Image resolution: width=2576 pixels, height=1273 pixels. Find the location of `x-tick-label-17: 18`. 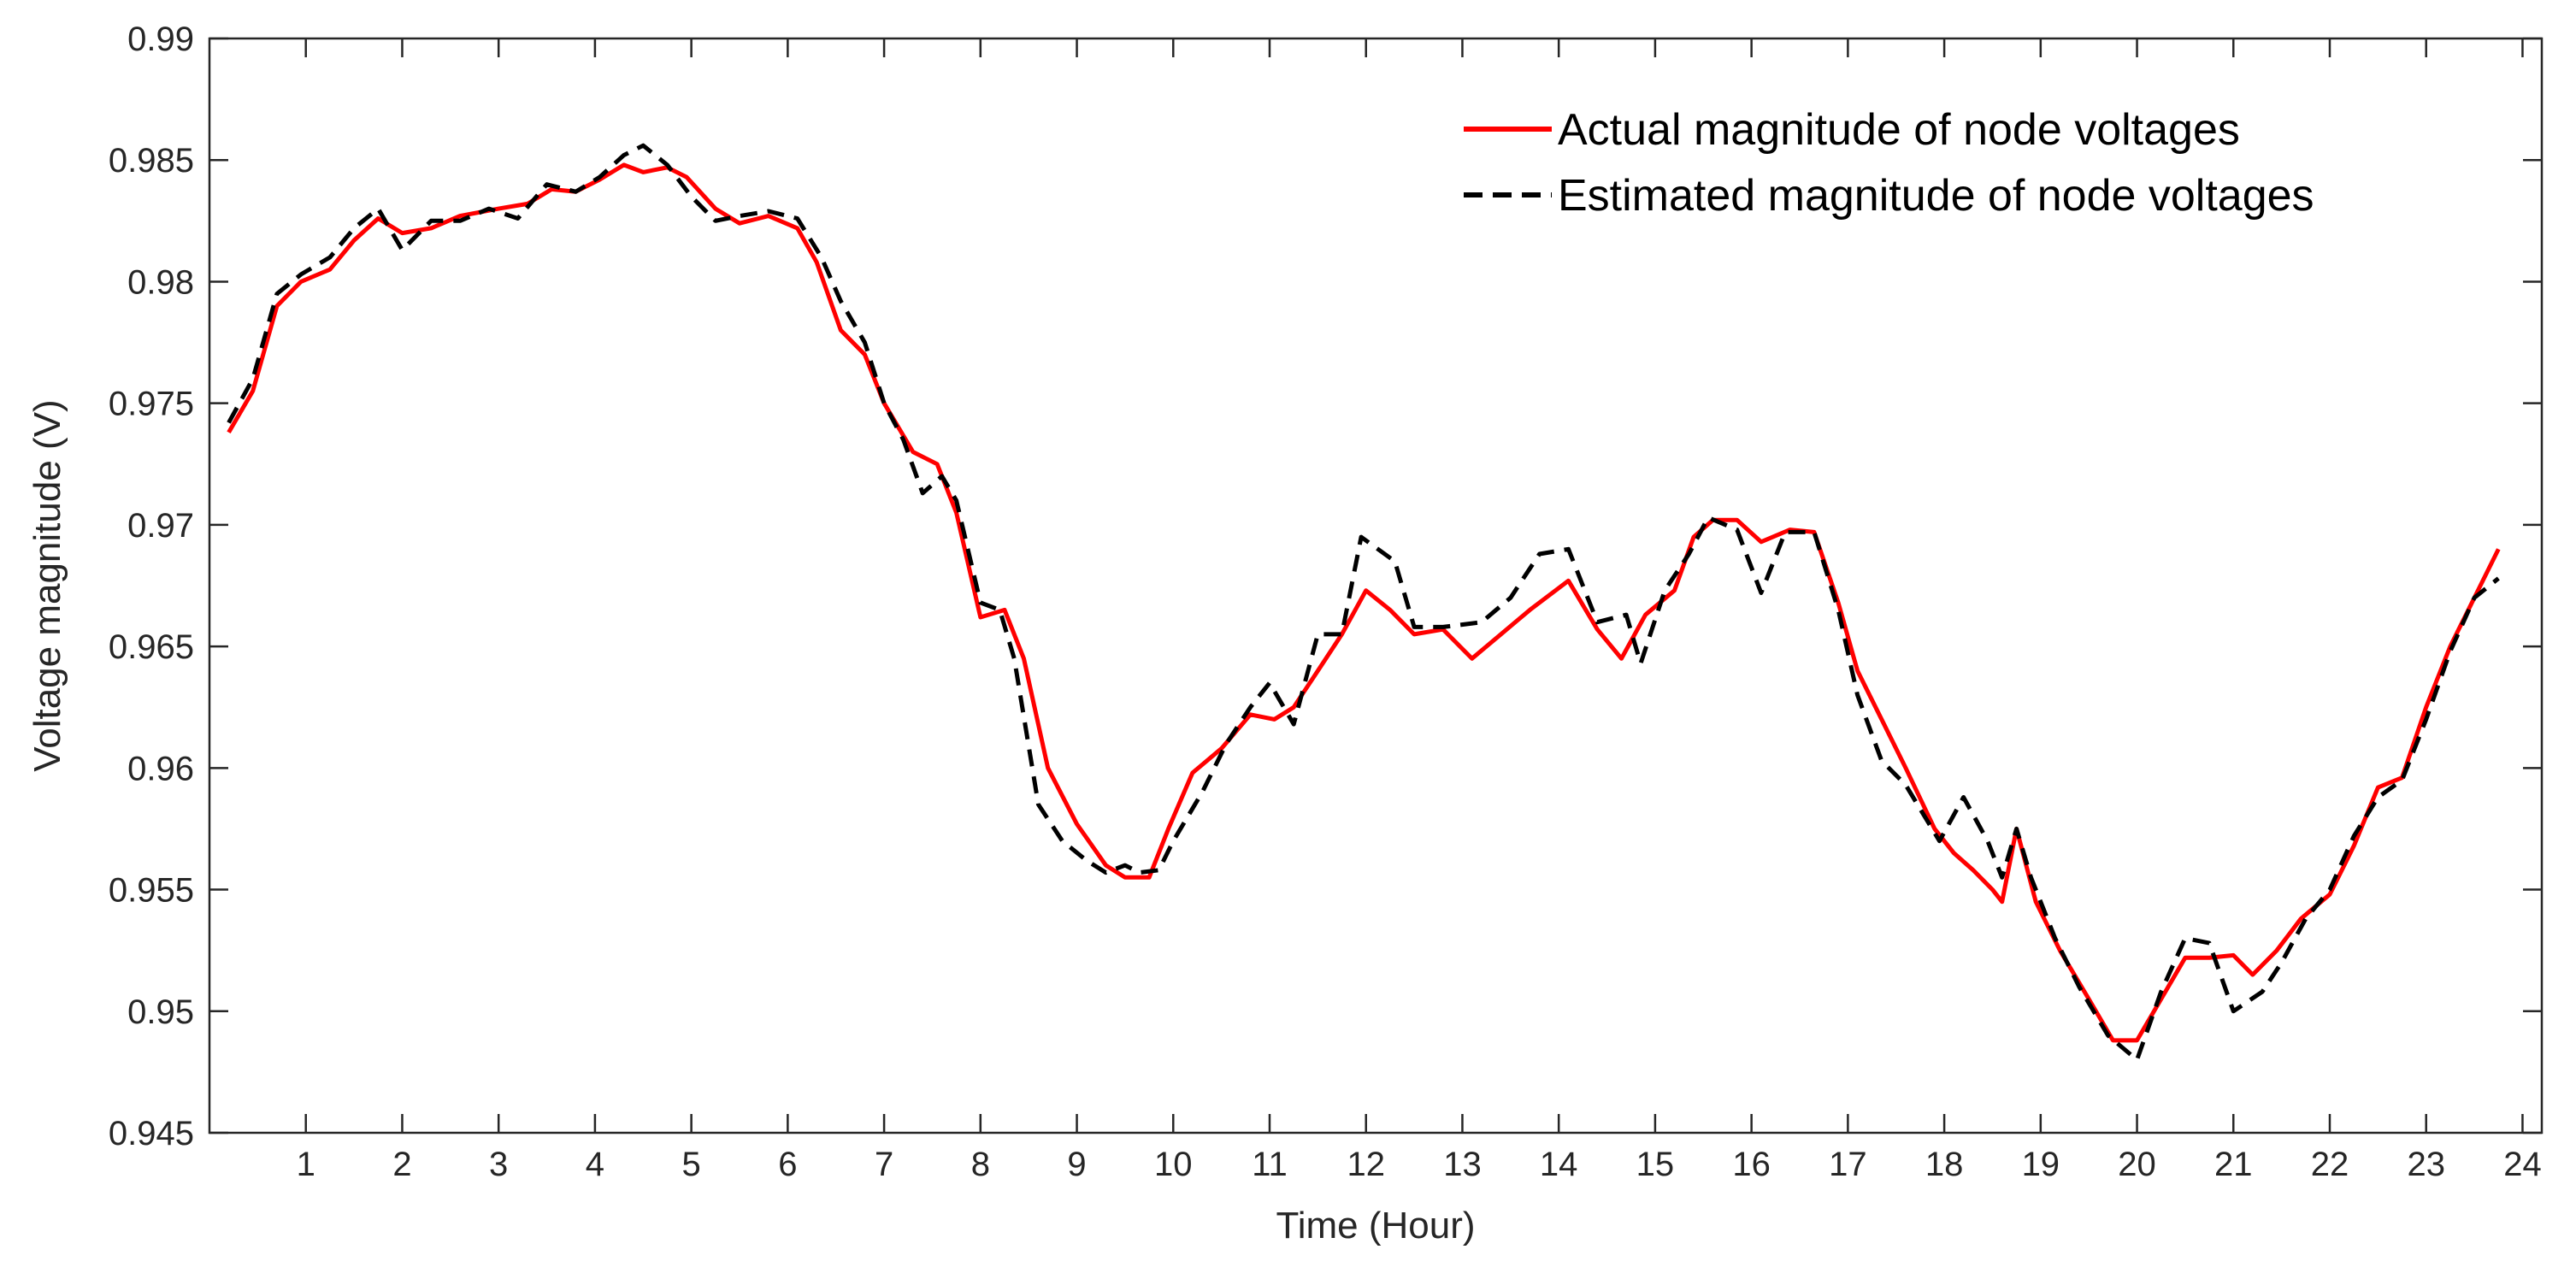

x-tick-label-17: 18 is located at coordinates (1944, 1164).